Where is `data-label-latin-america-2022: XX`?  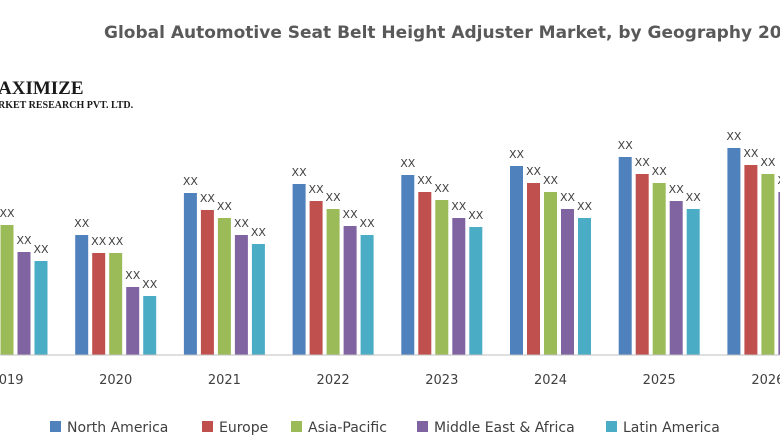 data-label-latin-america-2022: XX is located at coordinates (368, 223).